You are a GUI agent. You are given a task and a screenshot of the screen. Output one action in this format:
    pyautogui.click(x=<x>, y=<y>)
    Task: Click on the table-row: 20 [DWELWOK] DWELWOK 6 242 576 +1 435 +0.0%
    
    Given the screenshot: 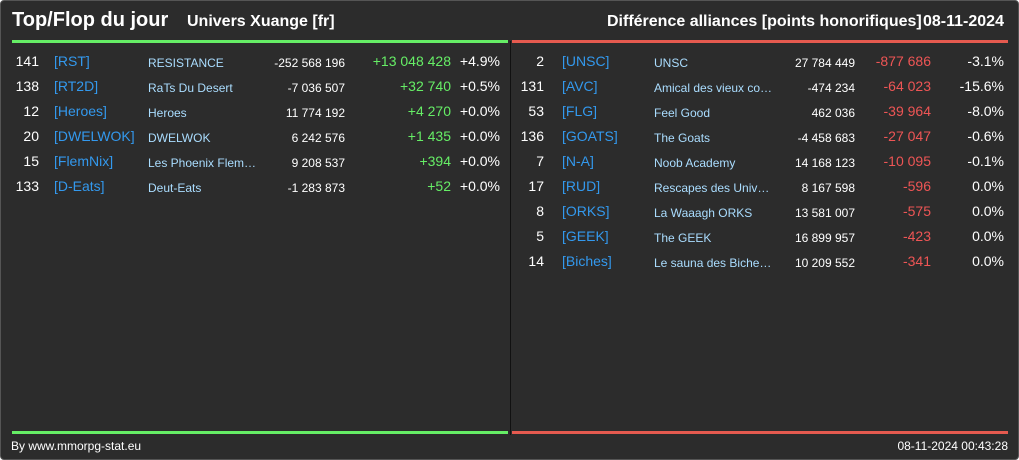 What is the action you would take?
    pyautogui.click(x=255, y=136)
    